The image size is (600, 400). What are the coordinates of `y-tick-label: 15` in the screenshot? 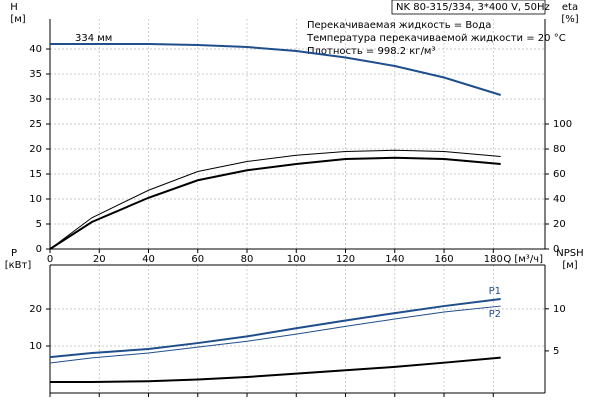 It's located at (35, 174).